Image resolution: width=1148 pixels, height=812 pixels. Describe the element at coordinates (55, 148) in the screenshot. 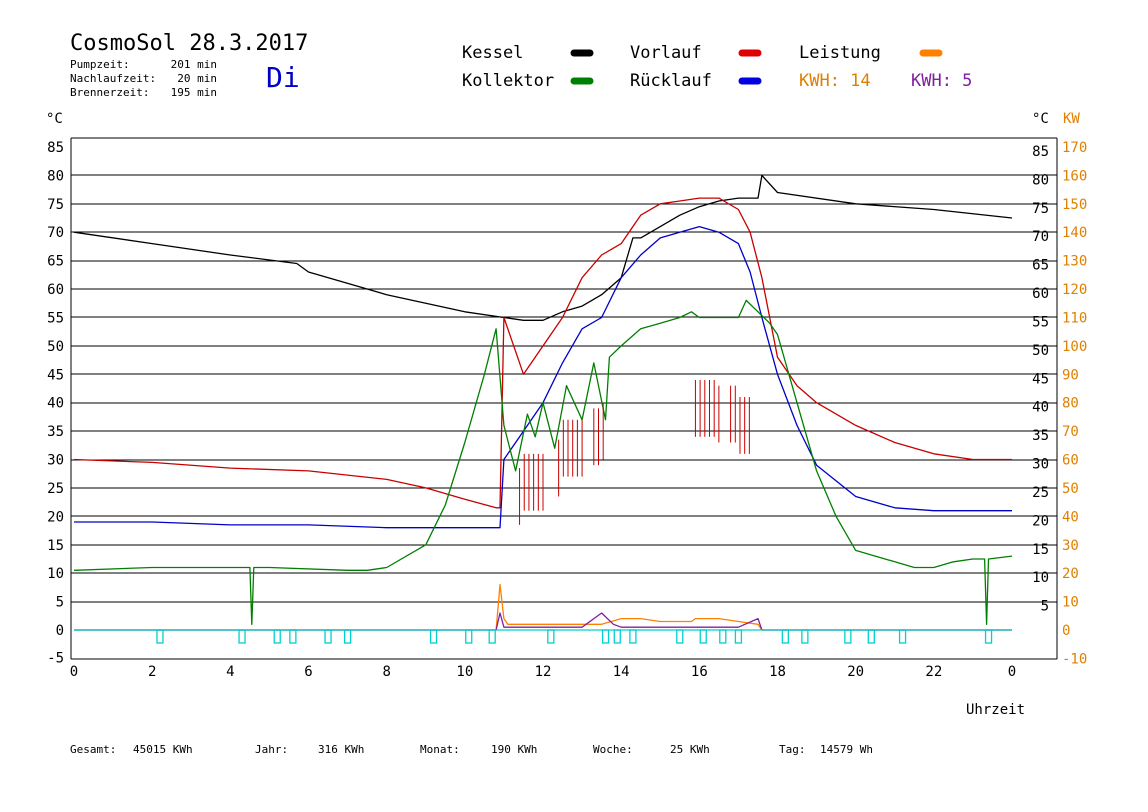

I see `y-tick-left: 85` at that location.